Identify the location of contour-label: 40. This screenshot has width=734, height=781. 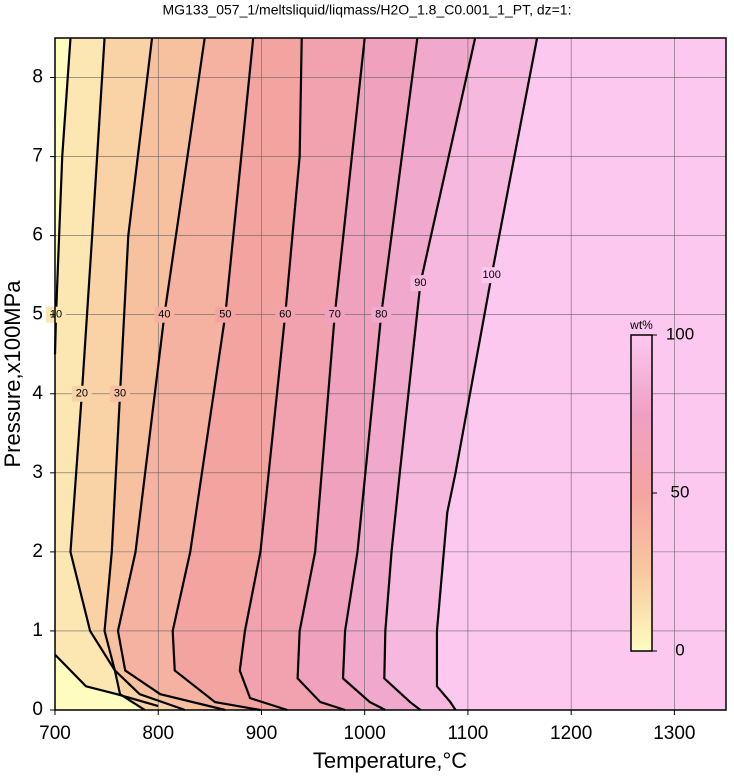
(164, 315).